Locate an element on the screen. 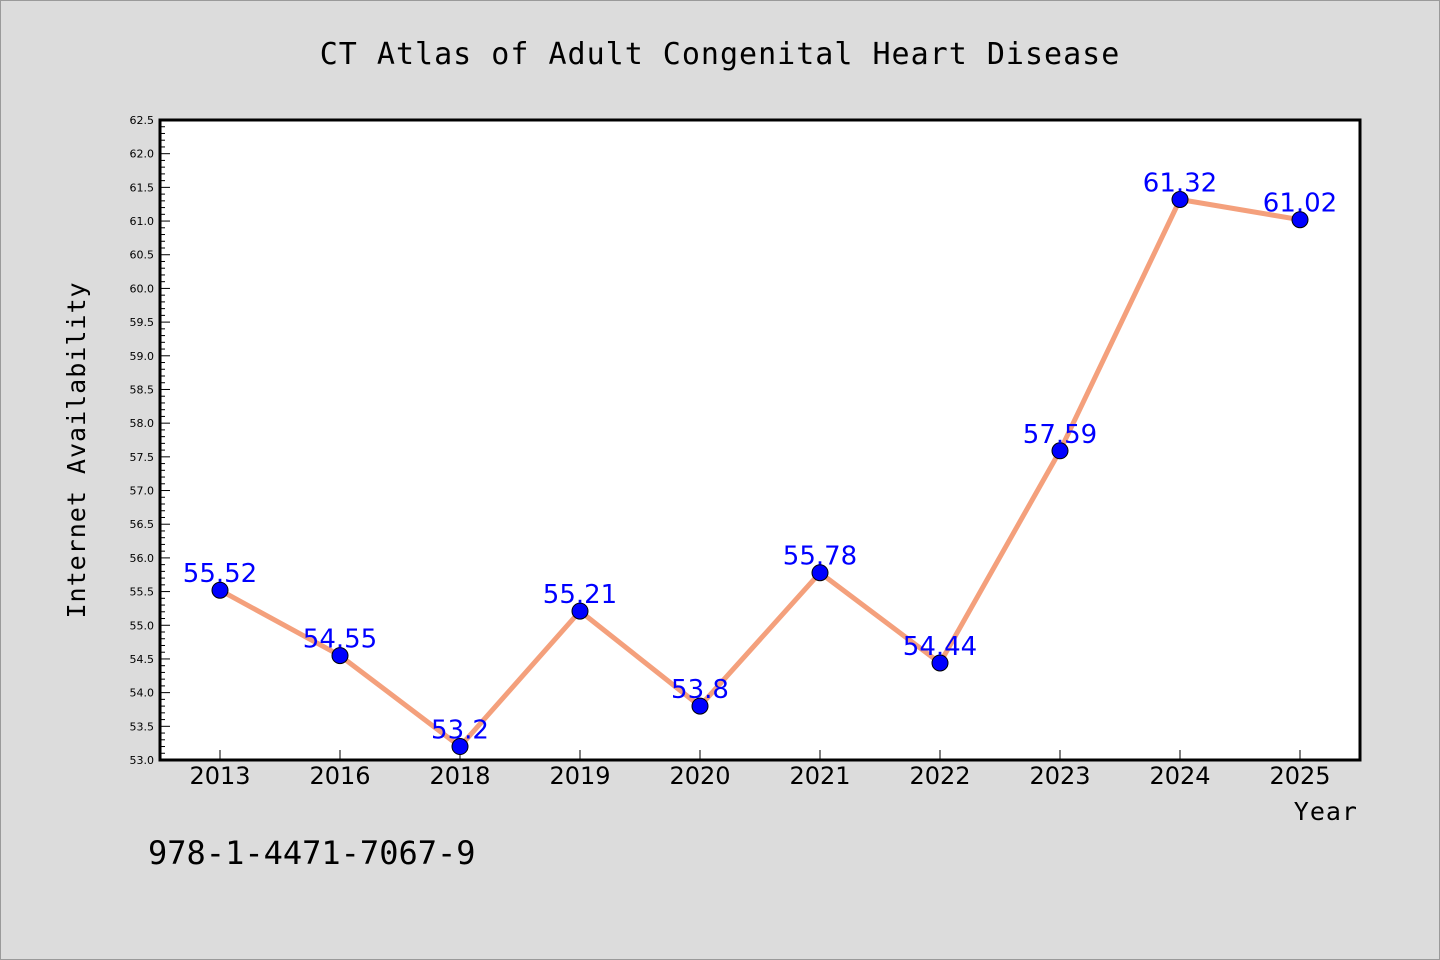  x-tick-label: 2024 is located at coordinates (1179, 776).